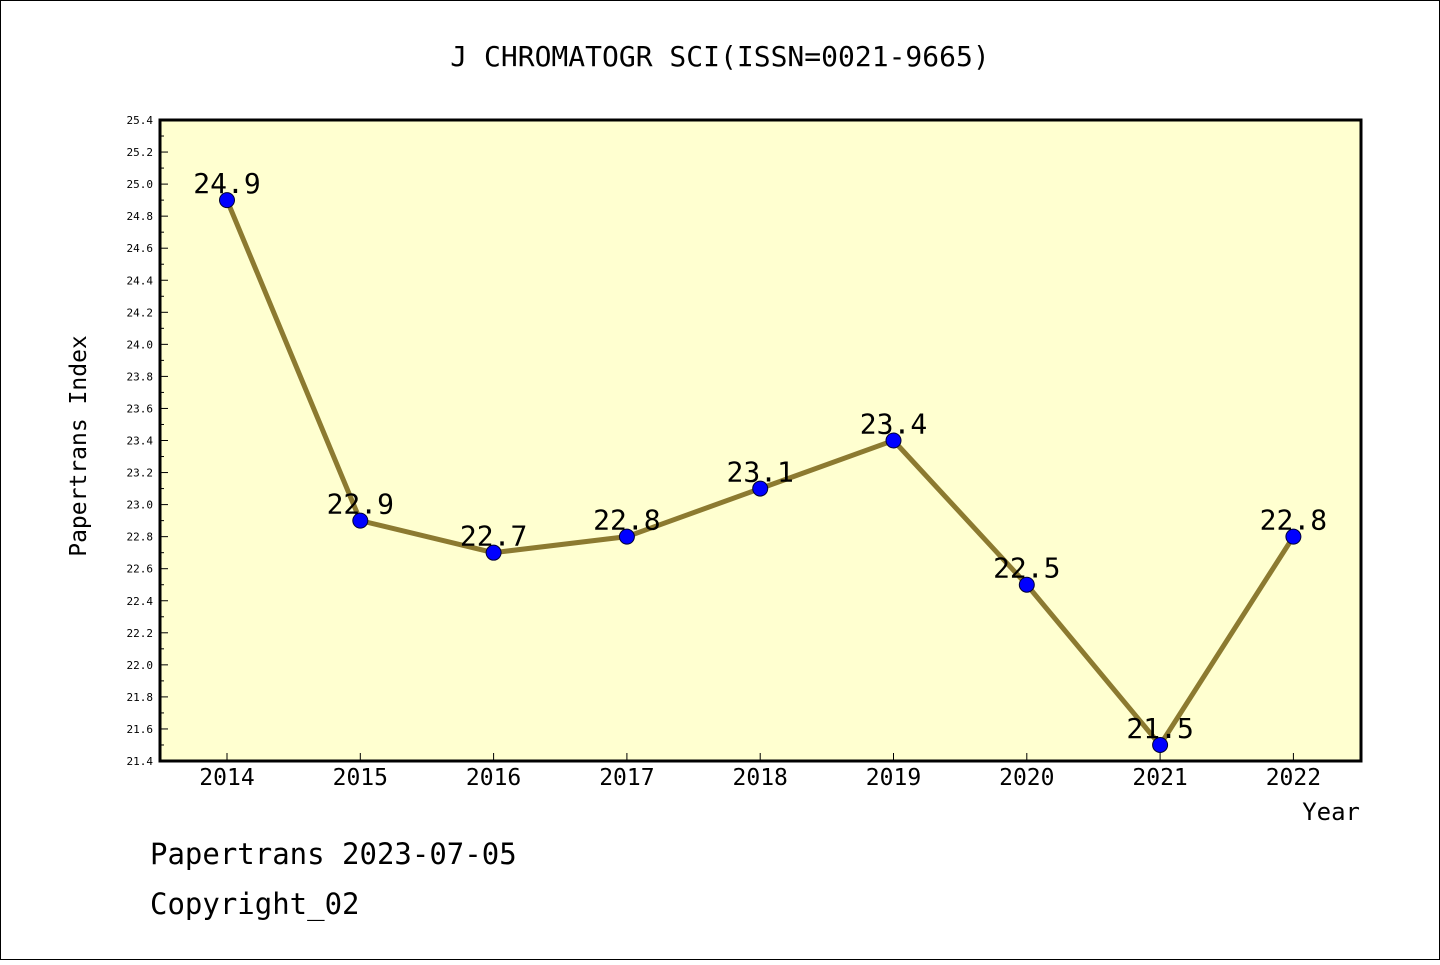 This screenshot has height=965, width=1440. I want to click on x-tick-label: 2019, so click(893, 778).